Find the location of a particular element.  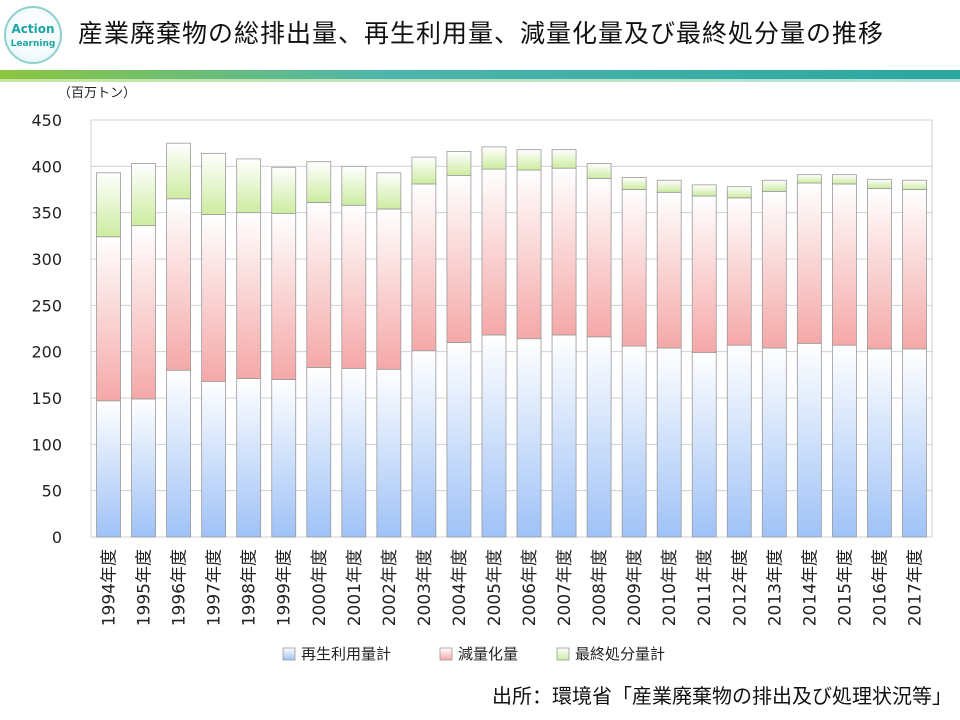

y-tick-label: 200 is located at coordinates (46, 352).